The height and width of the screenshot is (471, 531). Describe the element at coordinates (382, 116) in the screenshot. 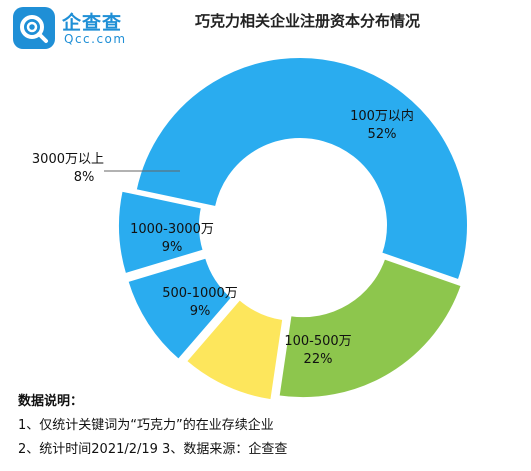

I see `slice-label-1: 100万以内` at that location.